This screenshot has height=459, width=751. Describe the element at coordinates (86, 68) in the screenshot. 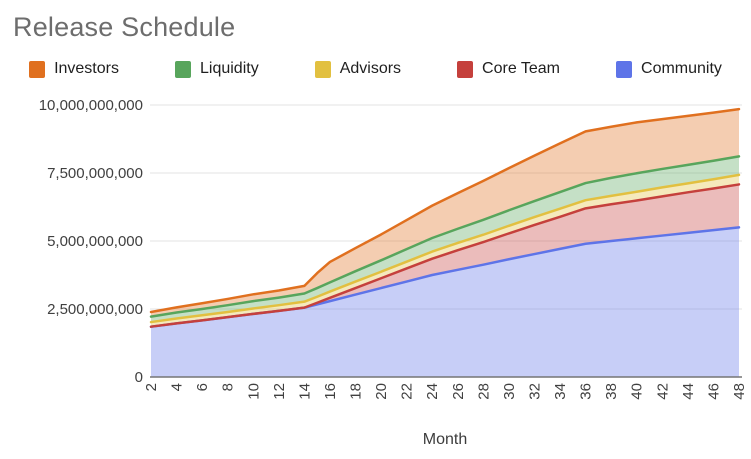

I see `legend-label-investors: Investors` at that location.